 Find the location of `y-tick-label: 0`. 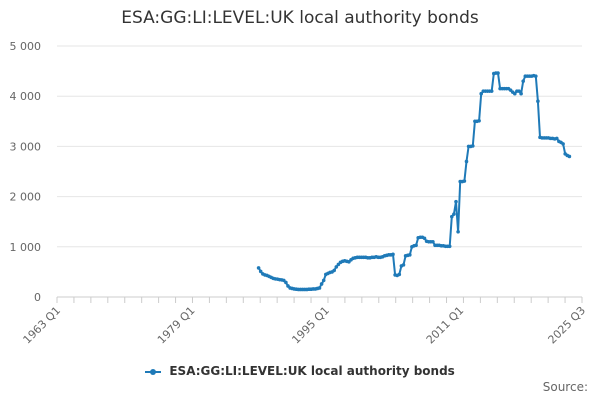

y-tick-label: 0 is located at coordinates (37, 297).